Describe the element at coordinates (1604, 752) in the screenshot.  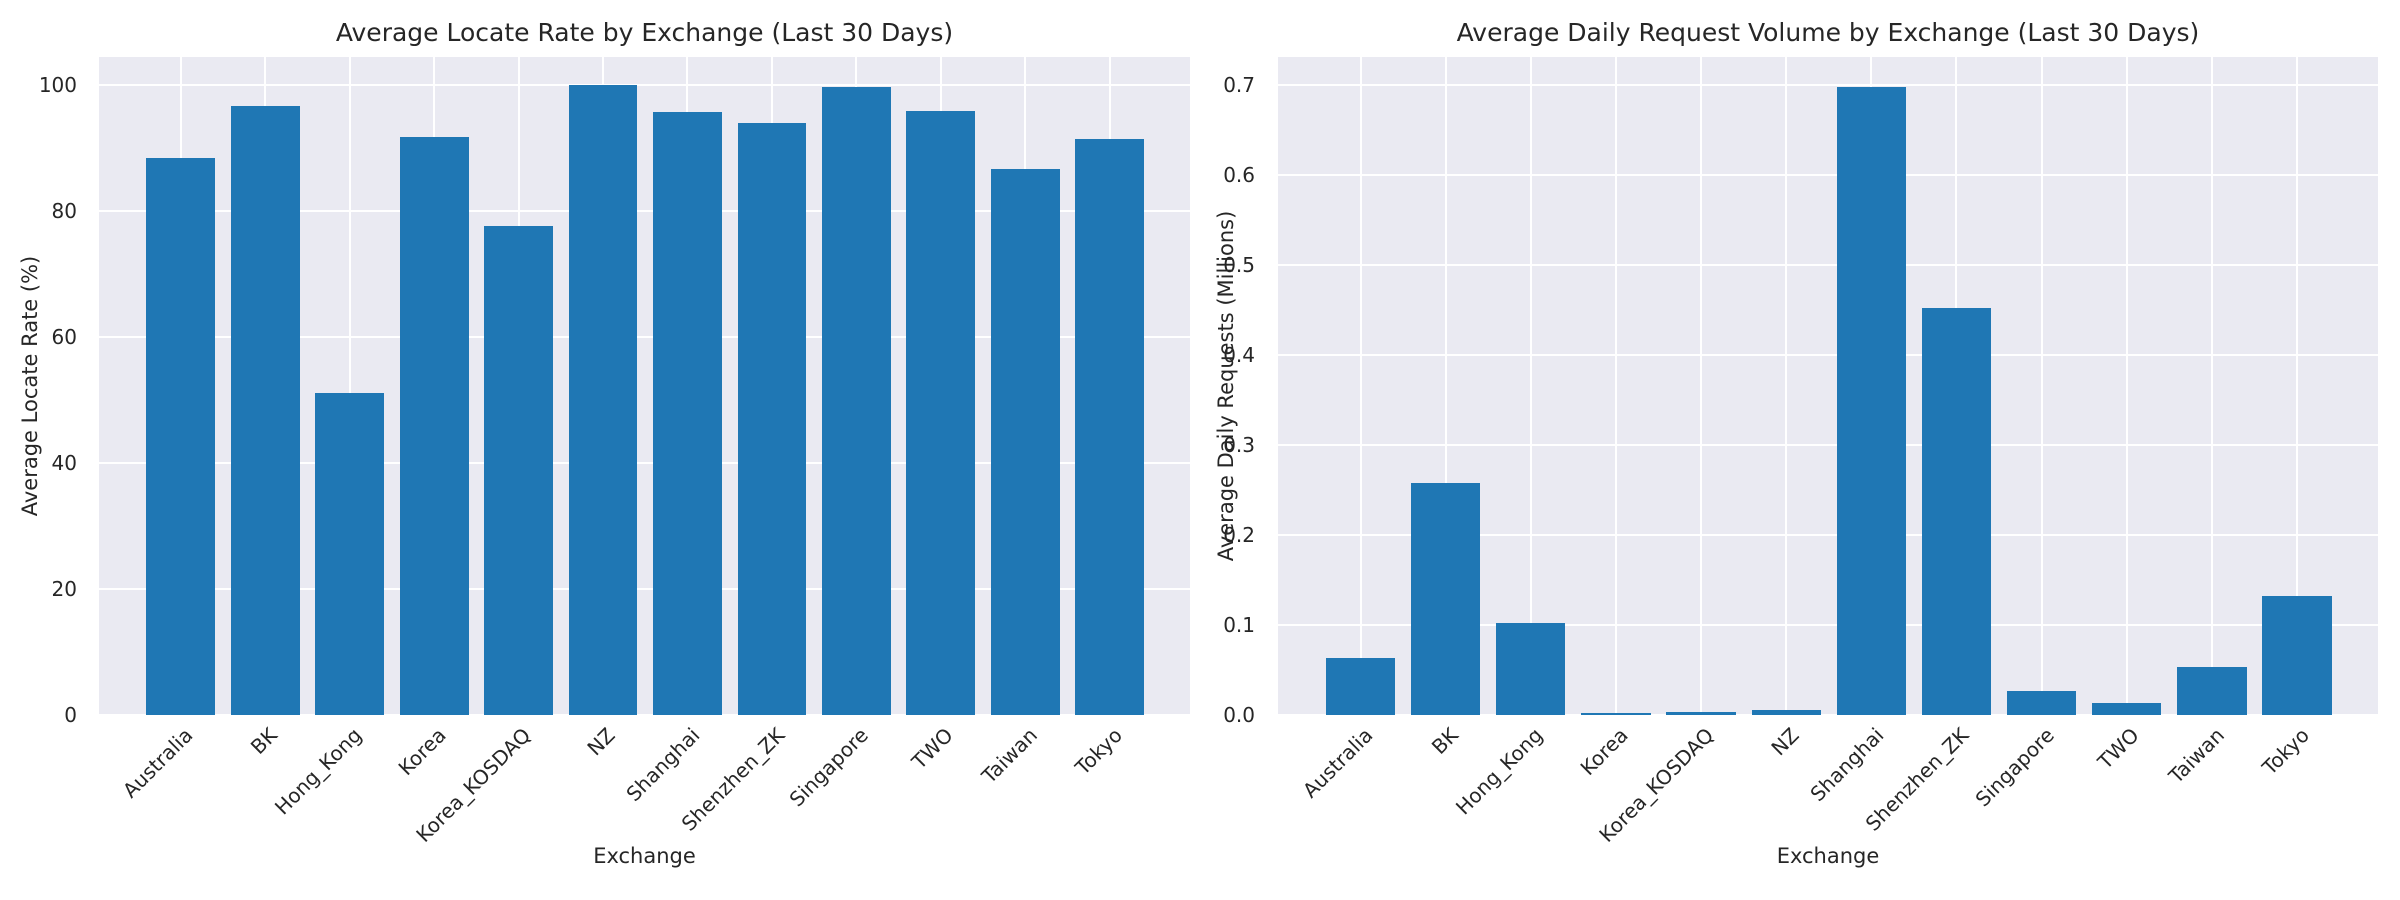
I see `x-tick-label: Korea` at that location.